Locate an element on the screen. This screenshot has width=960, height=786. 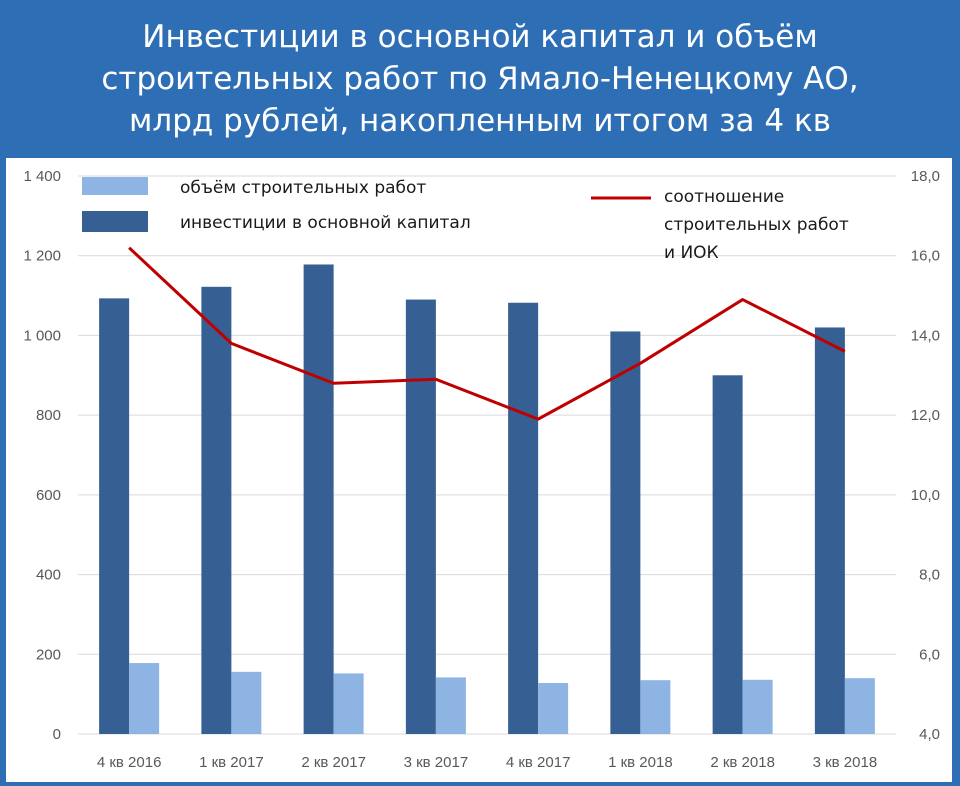
legend-label-construction: объём строительных работ is located at coordinates (303, 188).